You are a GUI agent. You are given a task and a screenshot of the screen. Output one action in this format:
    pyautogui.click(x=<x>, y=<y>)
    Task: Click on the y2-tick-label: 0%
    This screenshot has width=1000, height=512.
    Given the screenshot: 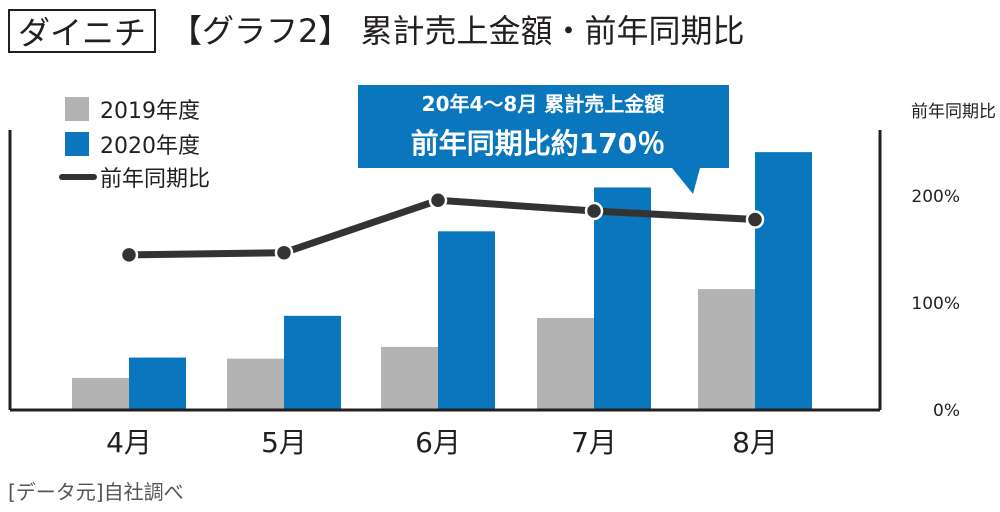 What is the action you would take?
    pyautogui.click(x=946, y=411)
    